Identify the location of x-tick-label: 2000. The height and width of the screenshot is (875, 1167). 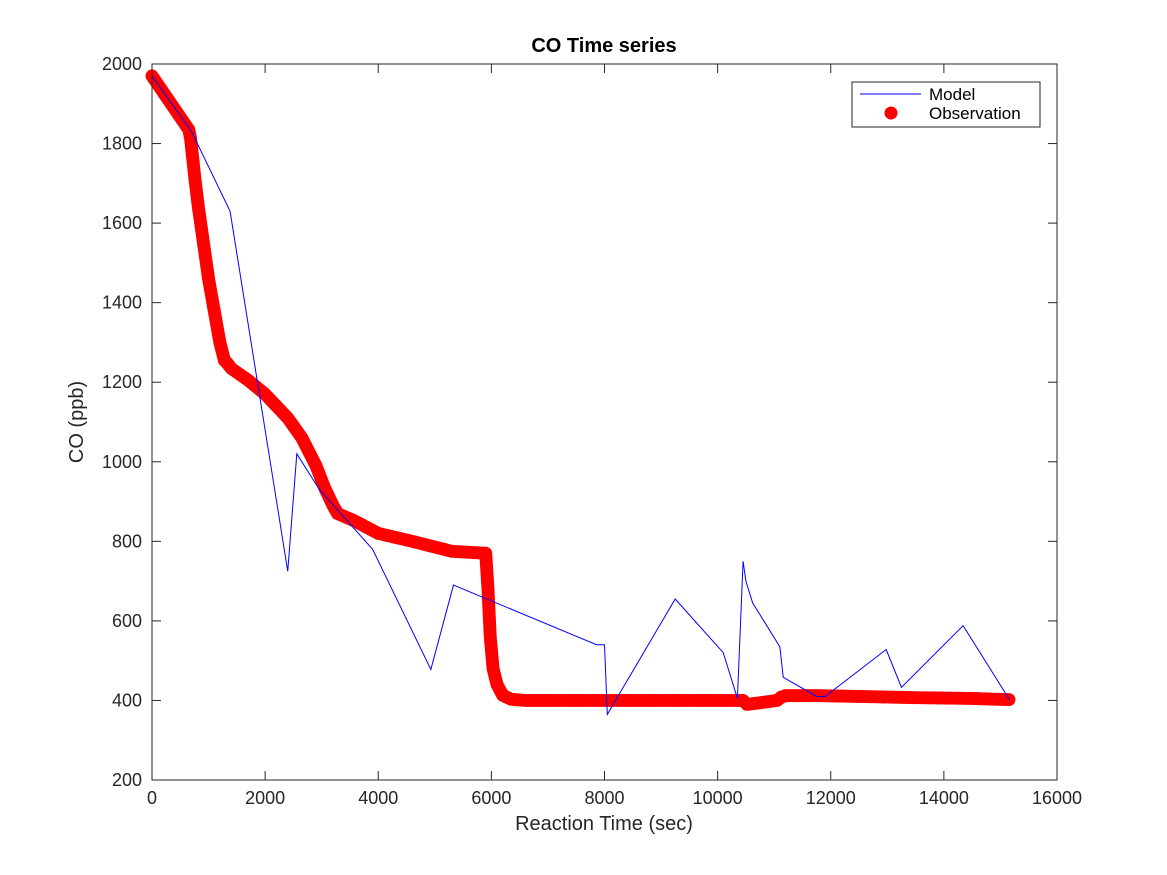
(265, 798).